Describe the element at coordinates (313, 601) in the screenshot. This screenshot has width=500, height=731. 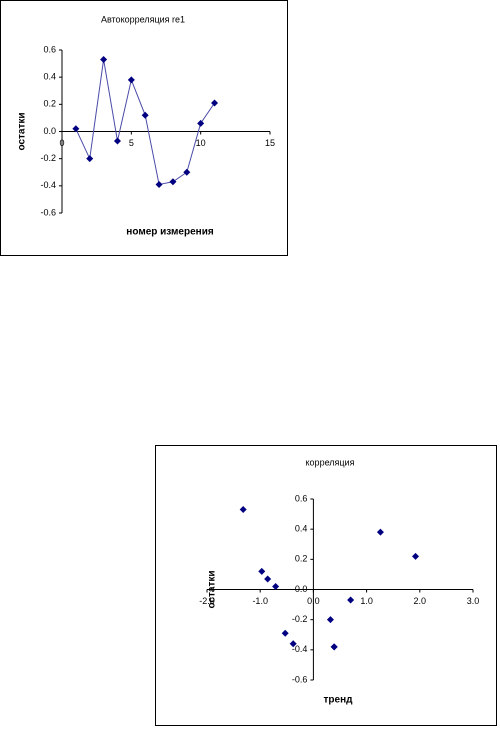
I see `x-tick-label: 0.0` at that location.